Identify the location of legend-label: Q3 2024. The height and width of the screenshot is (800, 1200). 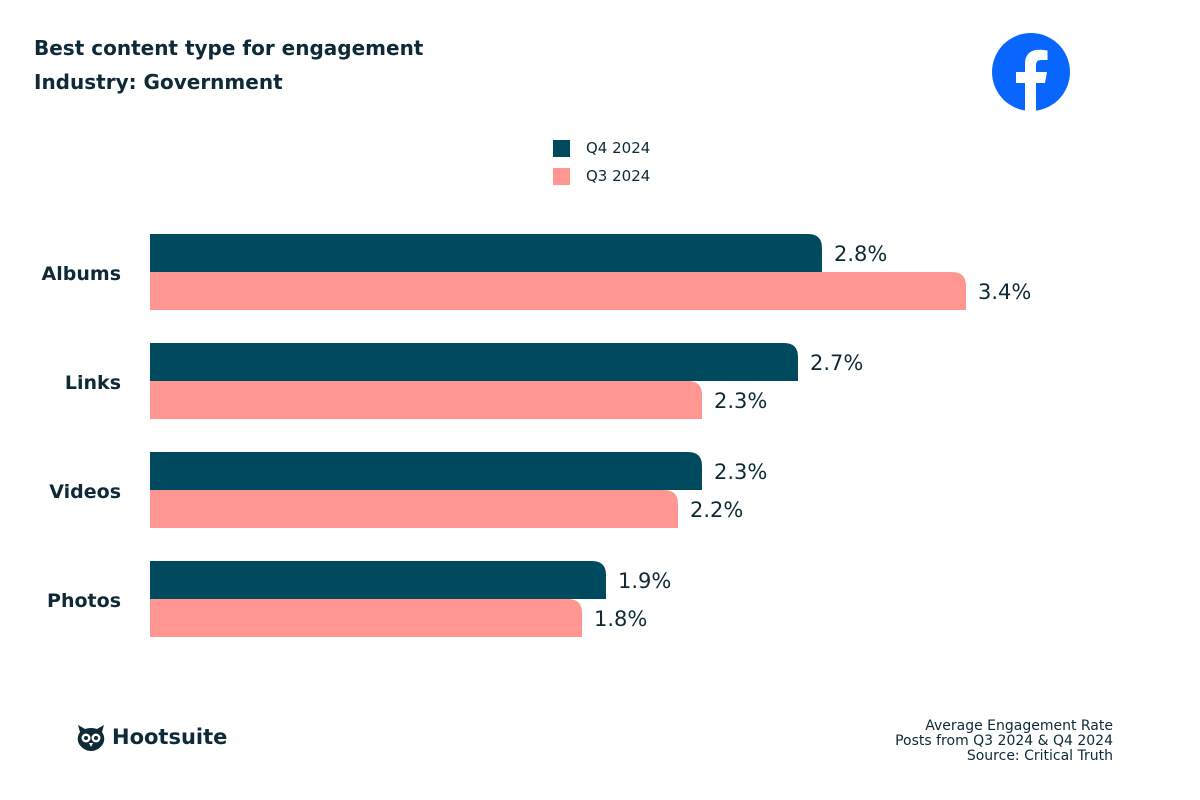
(618, 176).